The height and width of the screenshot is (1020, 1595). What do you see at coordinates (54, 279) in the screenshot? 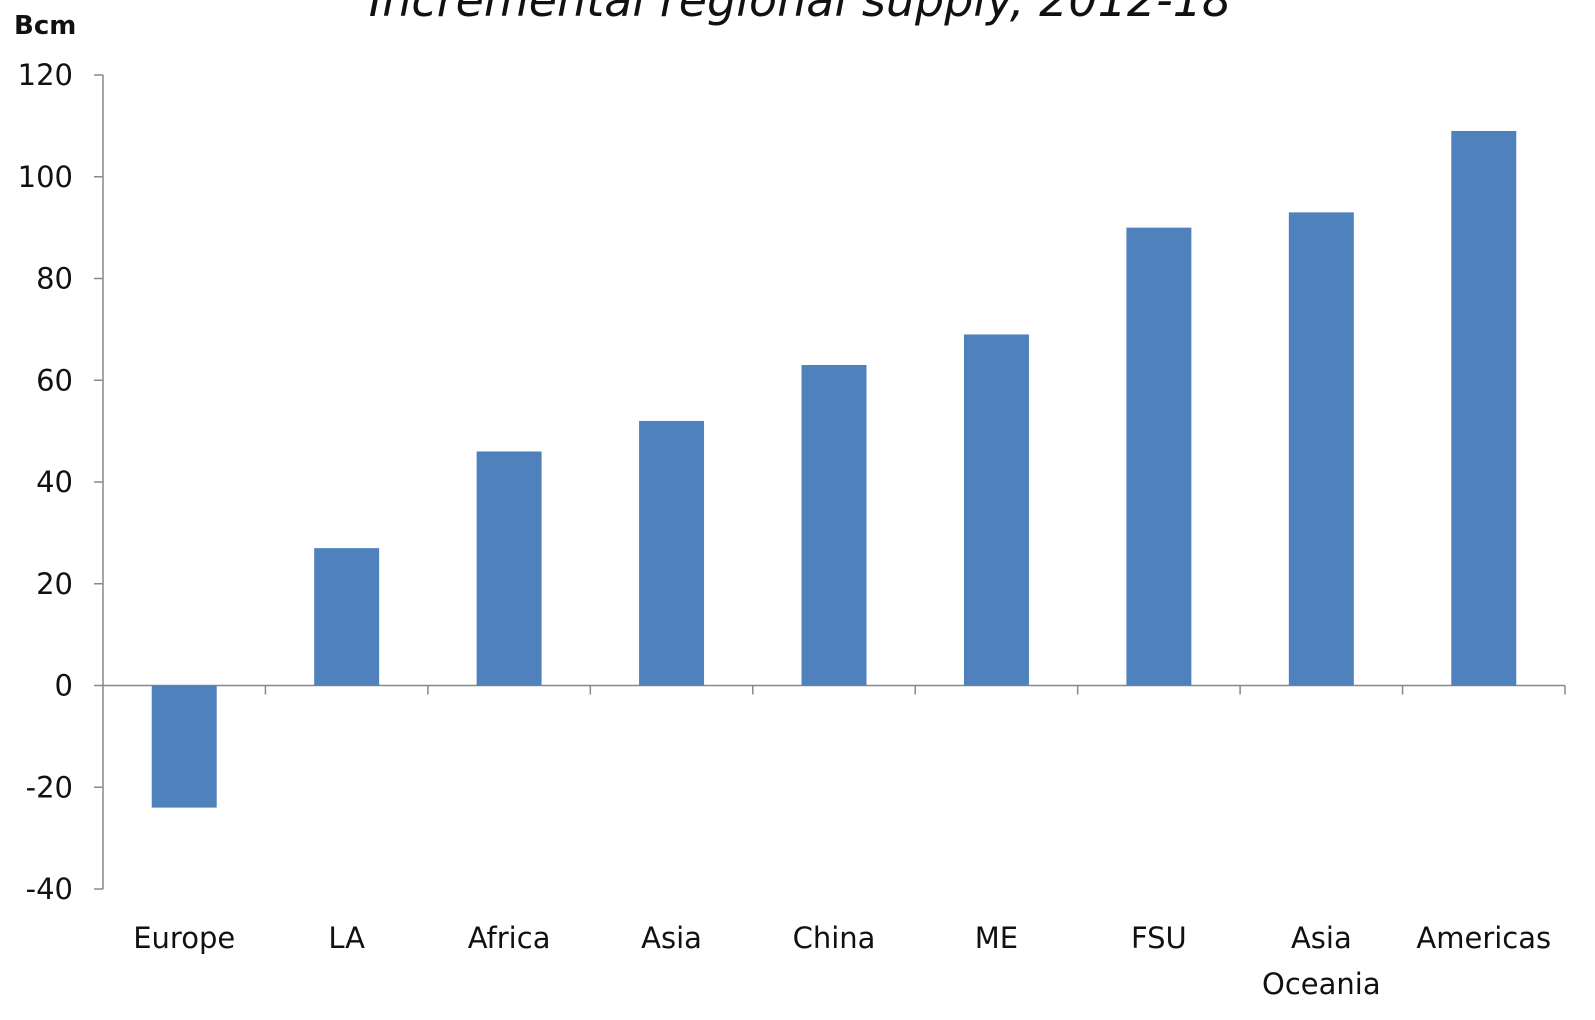
I see `y-tick-label: 80` at bounding box center [54, 279].